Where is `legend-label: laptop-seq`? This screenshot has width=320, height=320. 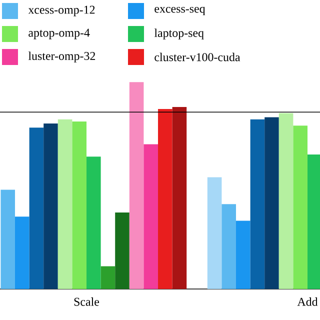 legend-label: laptop-seq is located at coordinates (179, 34).